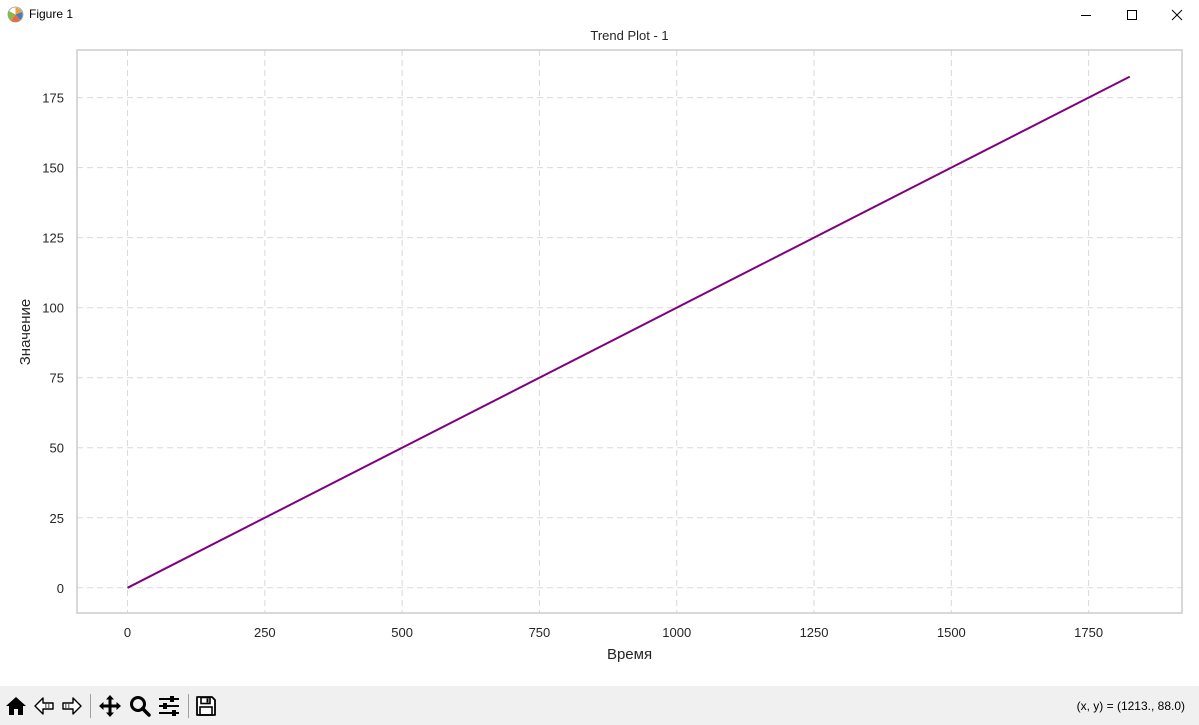 The width and height of the screenshot is (1199, 725). I want to click on configure-subplots-button, so click(169, 706).